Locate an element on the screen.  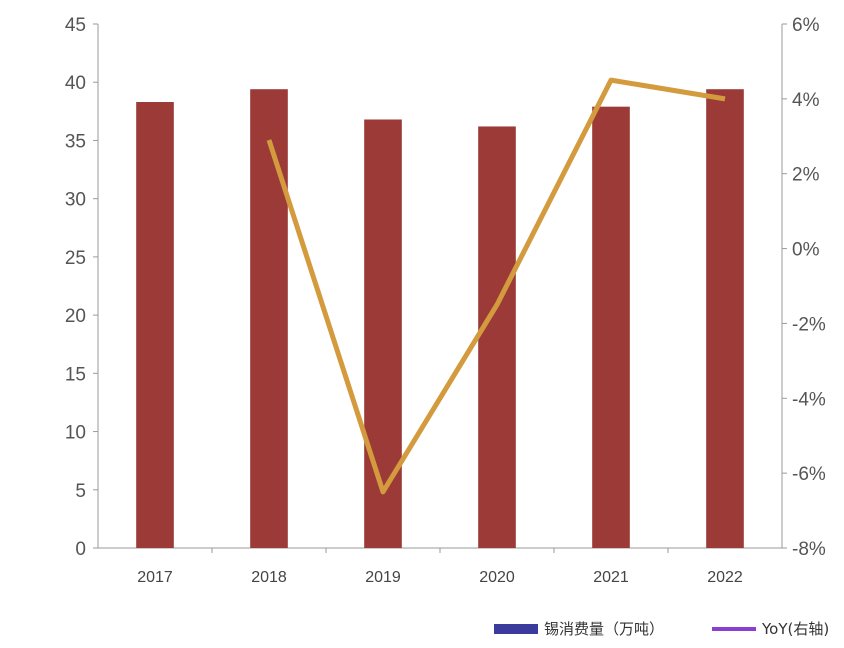
x-tick-label: 2020 is located at coordinates (497, 577).